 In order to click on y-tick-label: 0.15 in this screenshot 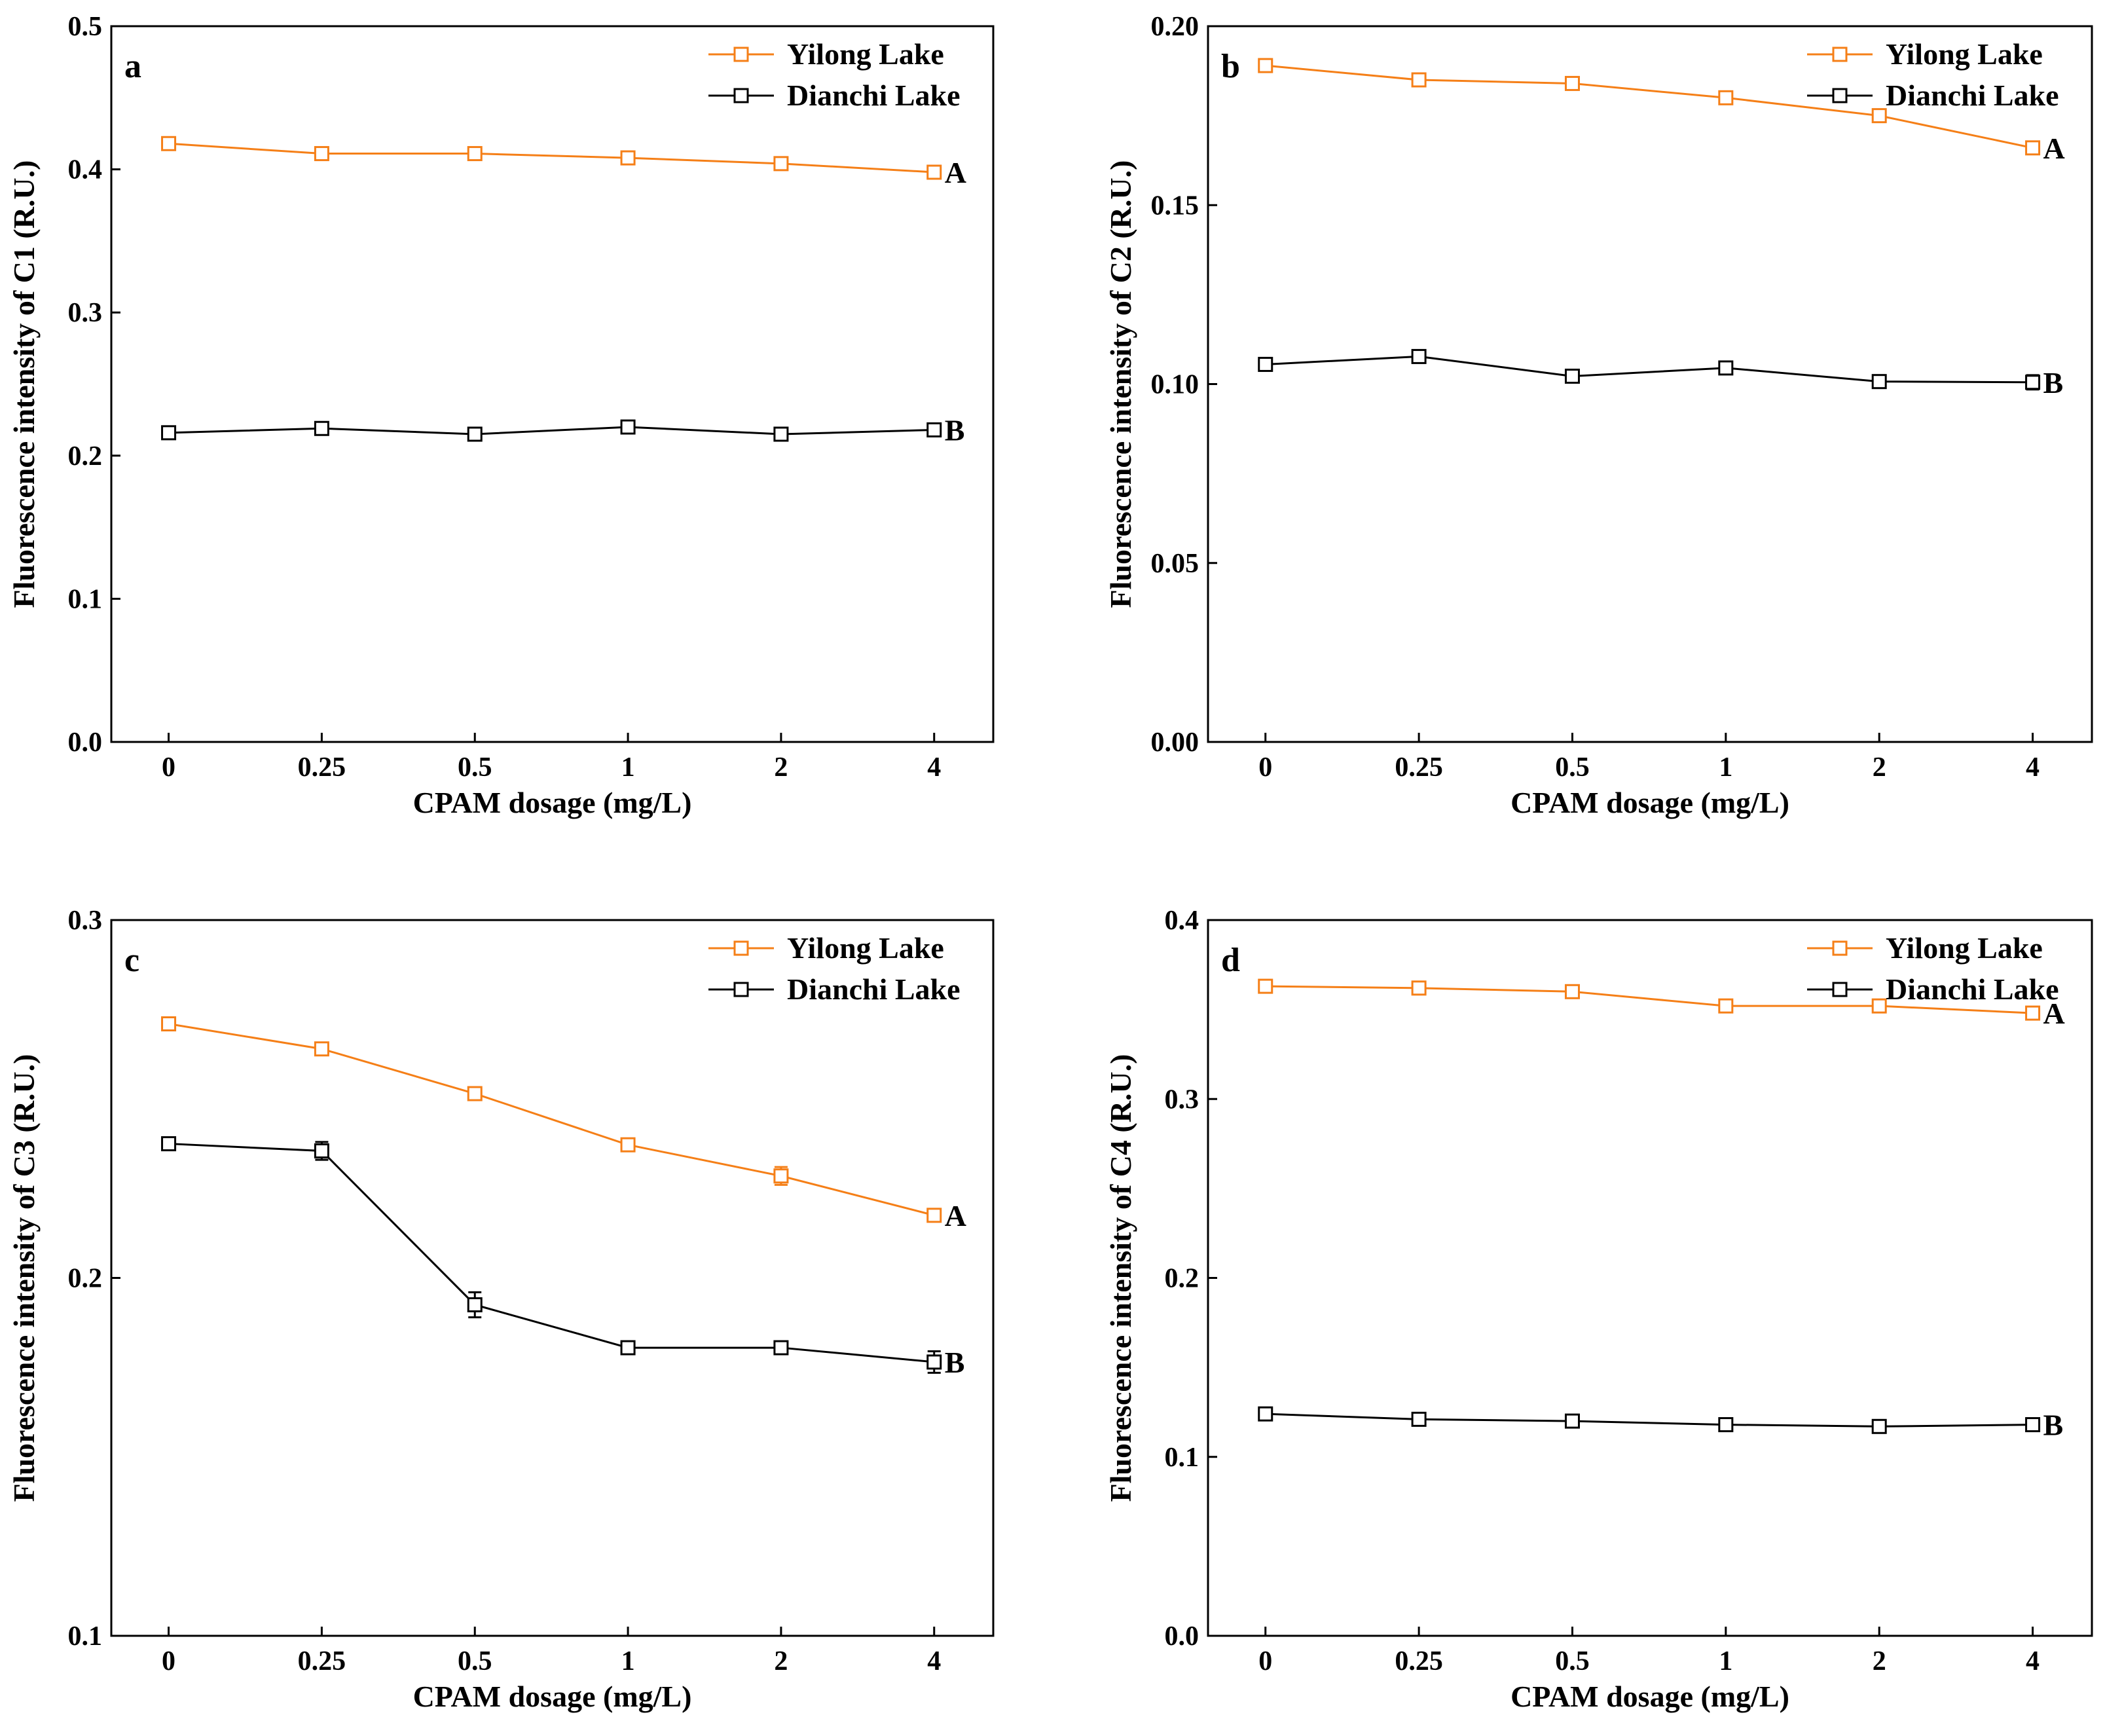, I will do `click(1175, 206)`.